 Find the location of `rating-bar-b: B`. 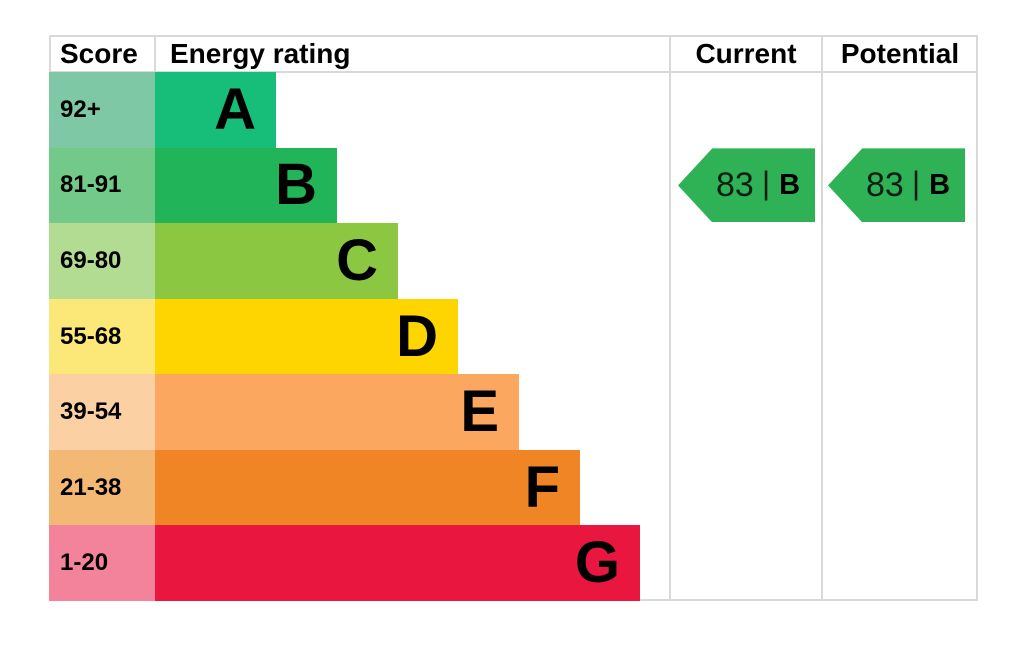

rating-bar-b: B is located at coordinates (246, 185).